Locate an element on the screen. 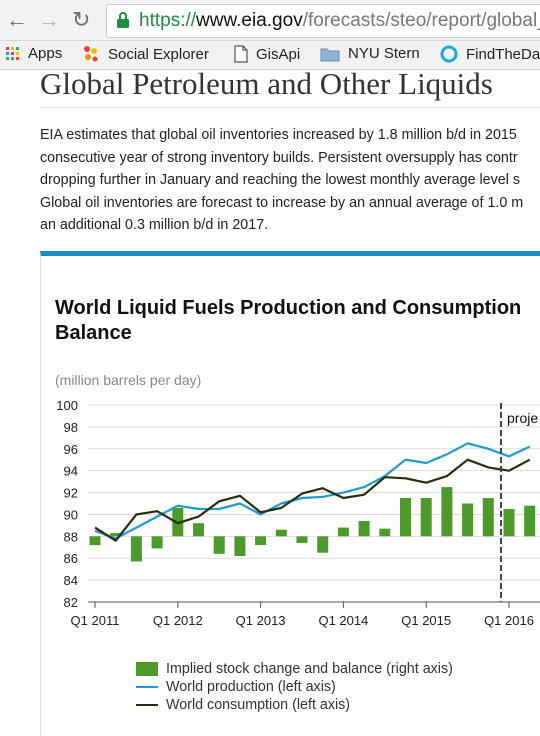 Image resolution: width=540 pixels, height=736 pixels. findthedata-icon is located at coordinates (449, 54).